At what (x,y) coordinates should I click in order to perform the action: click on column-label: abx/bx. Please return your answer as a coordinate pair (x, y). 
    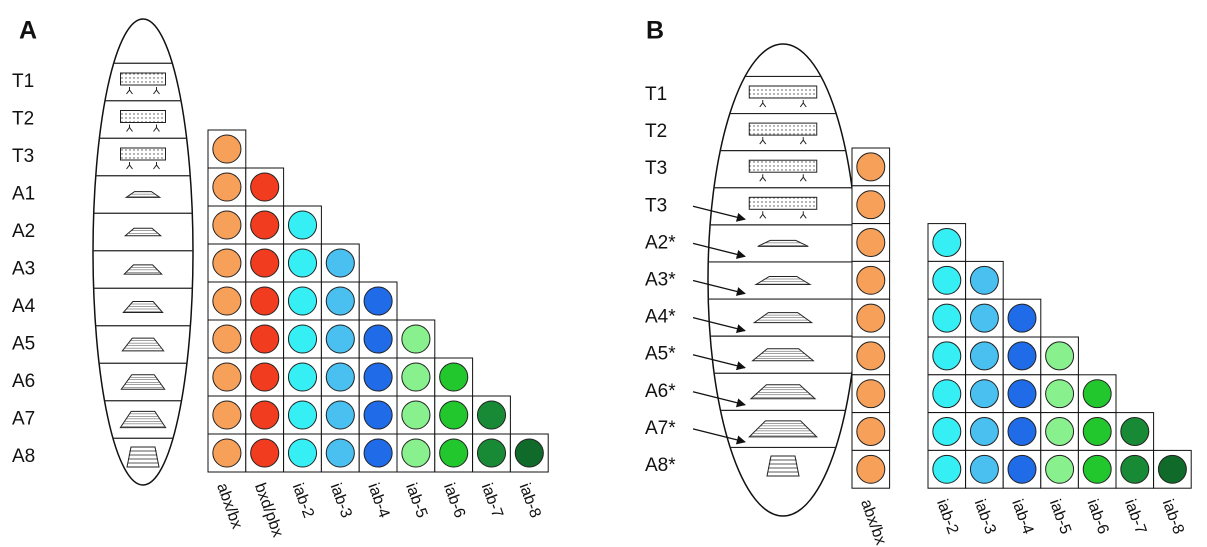
    Looking at the image, I should click on (873, 522).